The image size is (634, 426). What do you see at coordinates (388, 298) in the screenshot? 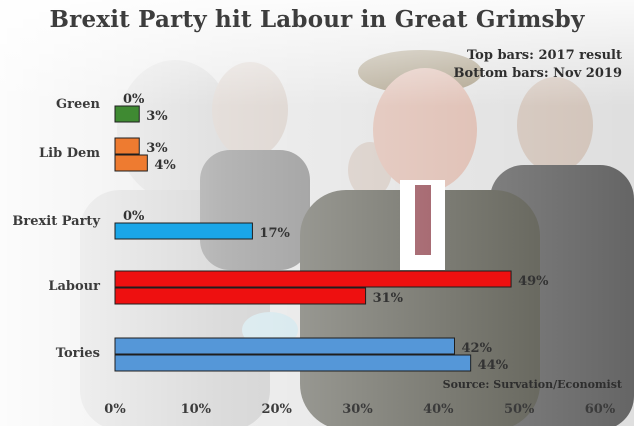
I see `value-label: 31%` at bounding box center [388, 298].